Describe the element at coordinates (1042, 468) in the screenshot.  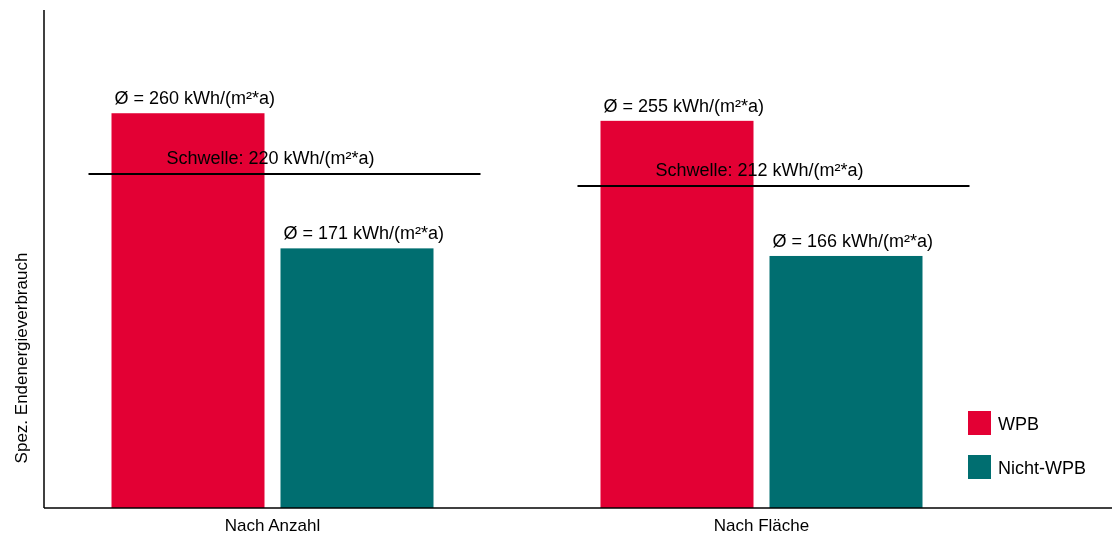
I see `legend-label: Nicht-WPB` at that location.